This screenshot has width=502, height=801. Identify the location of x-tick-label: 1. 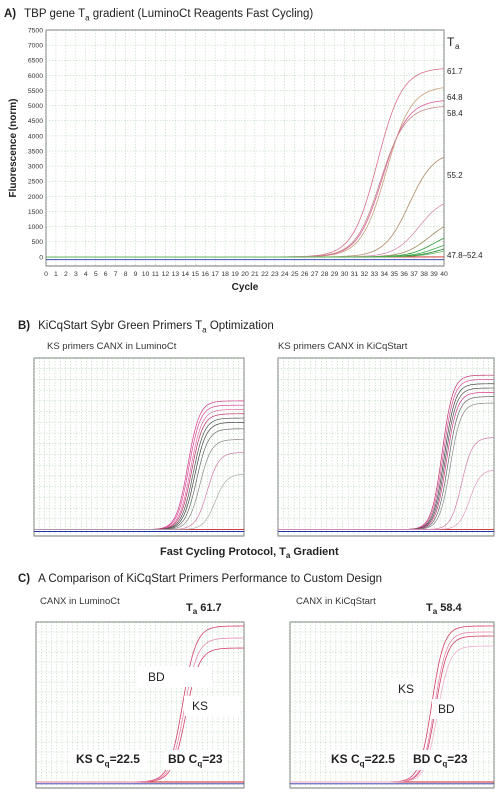
(56, 274).